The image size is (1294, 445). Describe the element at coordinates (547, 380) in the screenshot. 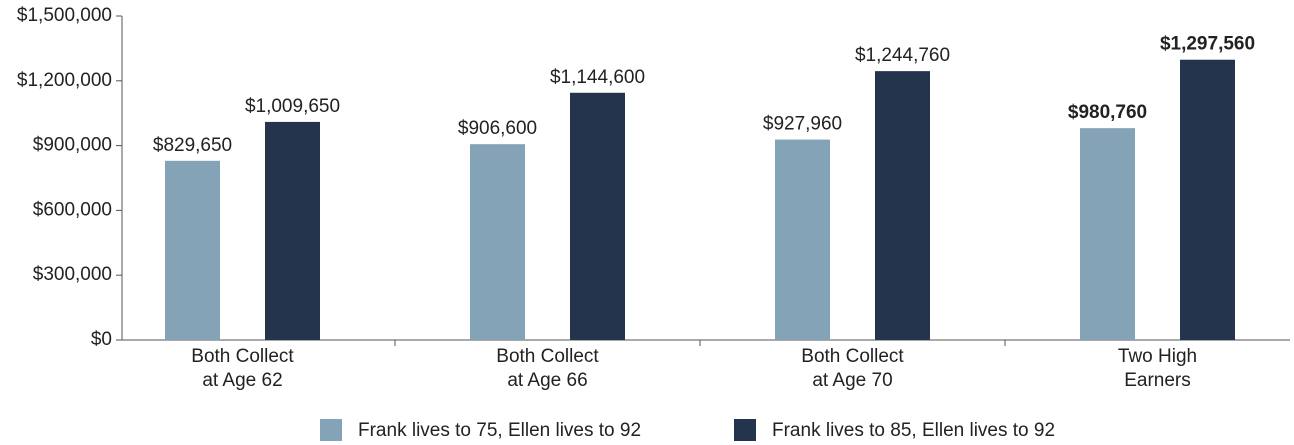

I see `x-tick-label: at Age 66` at that location.